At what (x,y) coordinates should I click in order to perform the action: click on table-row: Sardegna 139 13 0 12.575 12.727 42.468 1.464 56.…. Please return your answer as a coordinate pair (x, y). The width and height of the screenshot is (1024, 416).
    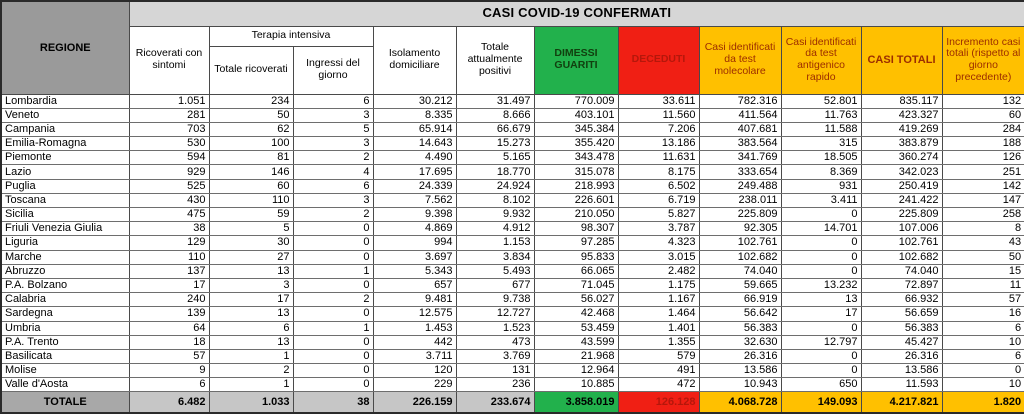
    Looking at the image, I should click on (512, 314).